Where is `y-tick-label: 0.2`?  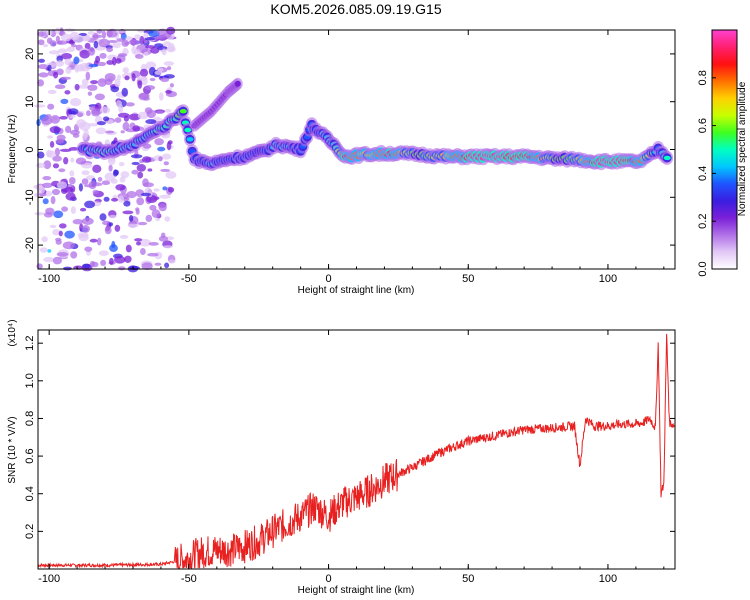 y-tick-label: 0.2 is located at coordinates (30, 531).